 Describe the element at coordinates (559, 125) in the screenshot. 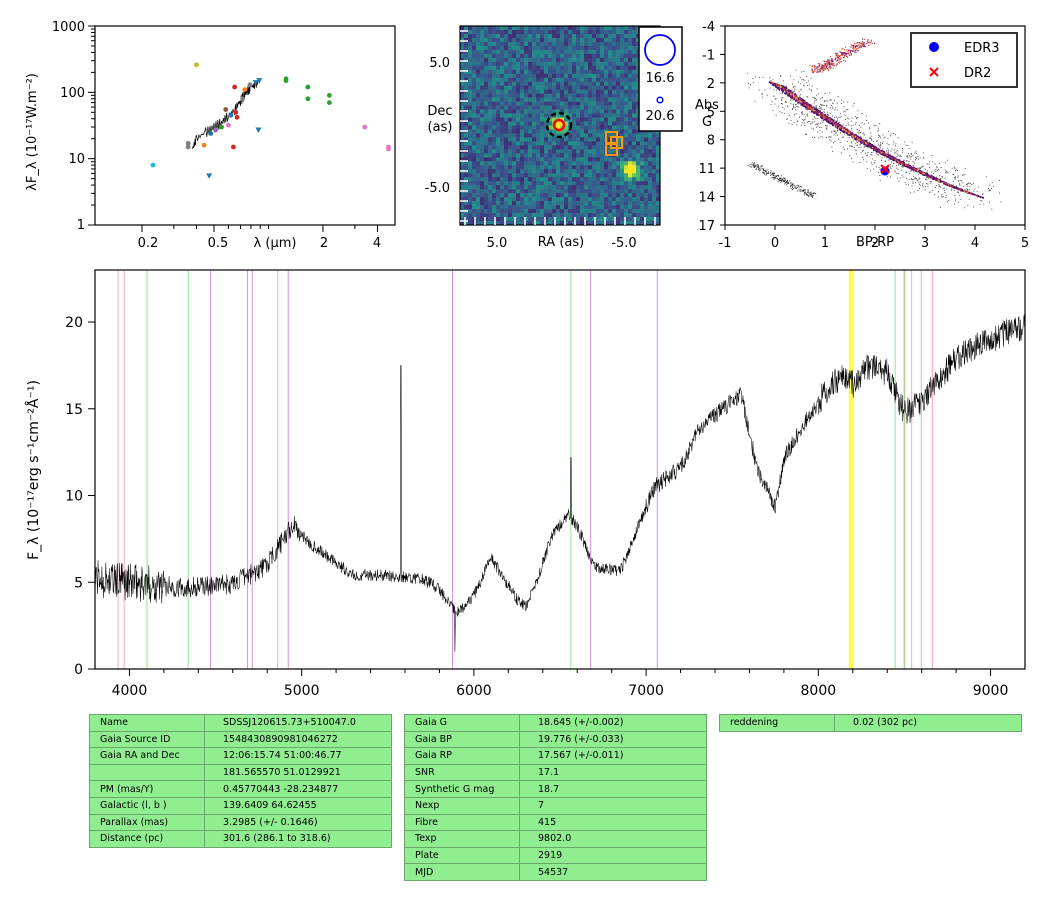

I see `source-circle-inner` at that location.